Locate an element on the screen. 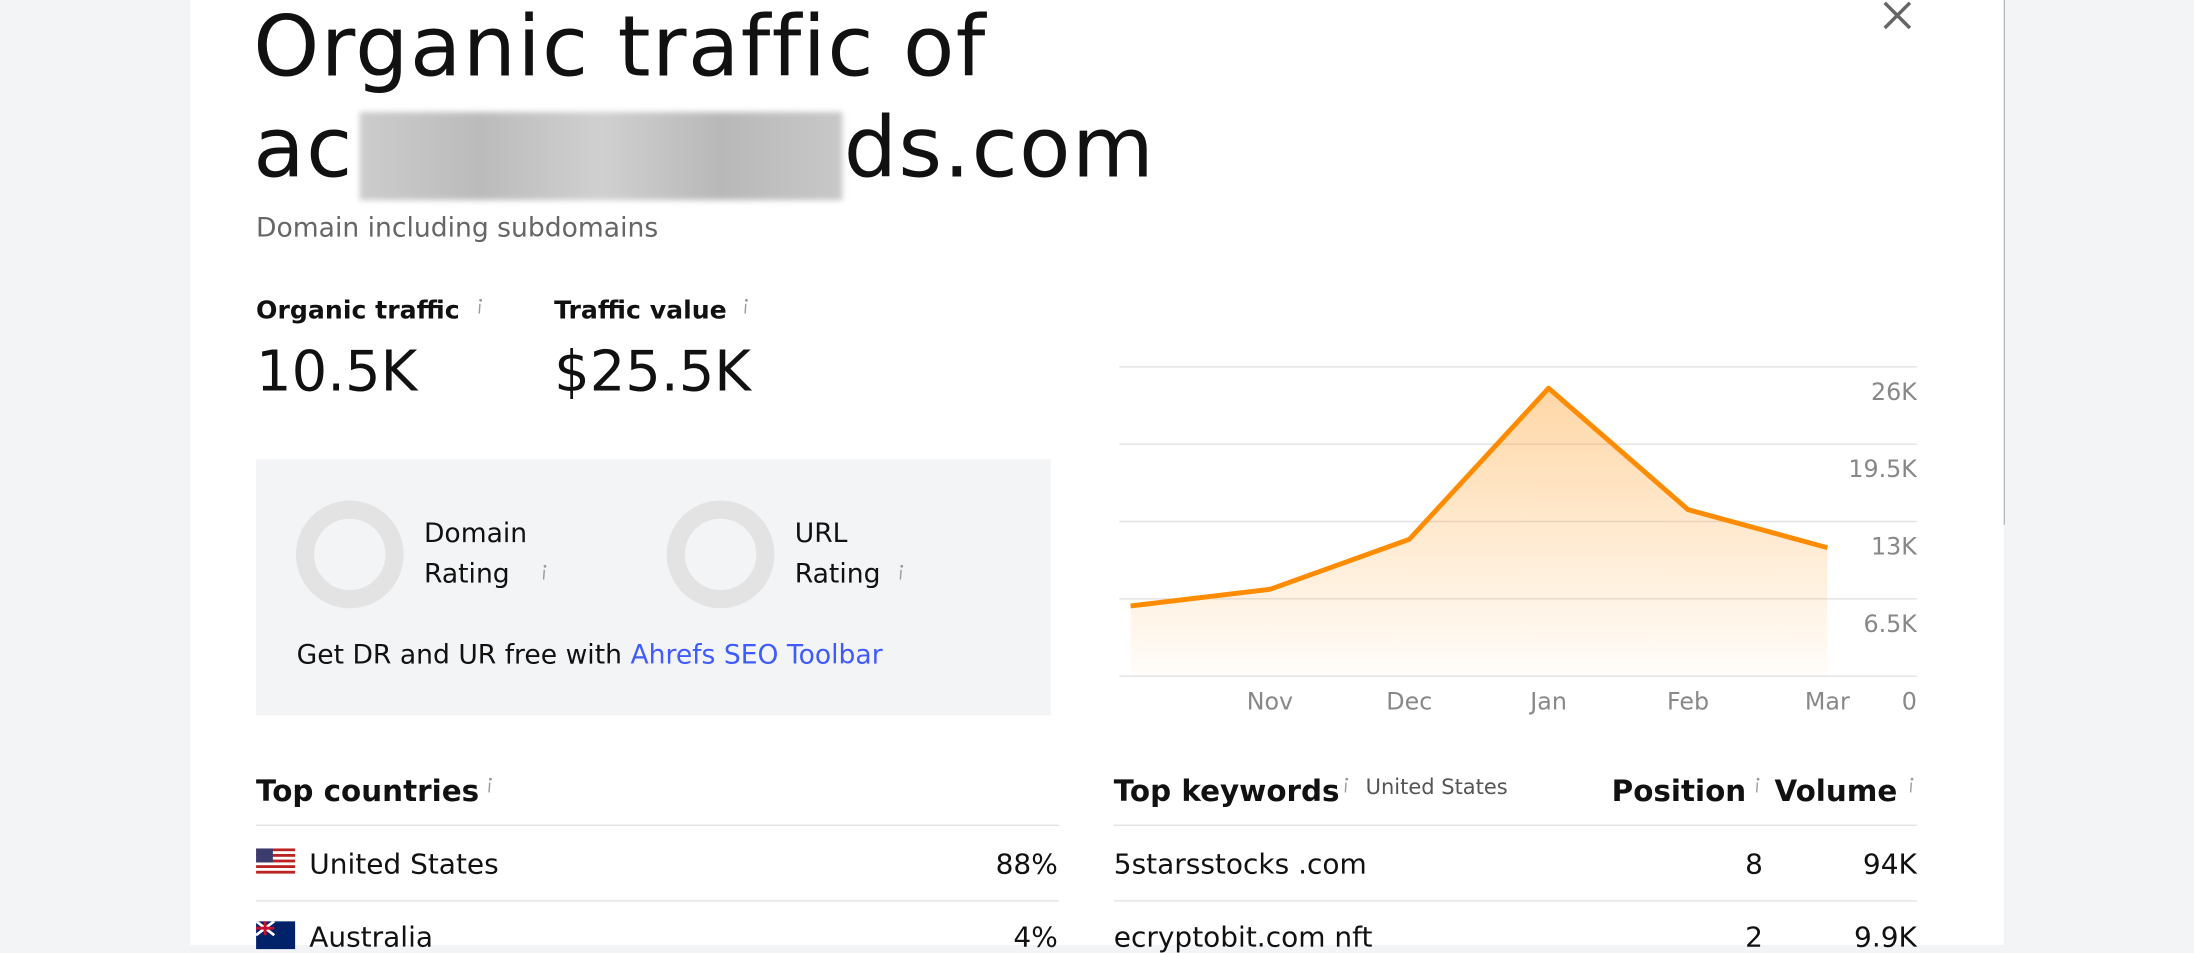 This screenshot has width=2194, height=953. domain-start: ac is located at coordinates (303, 148).